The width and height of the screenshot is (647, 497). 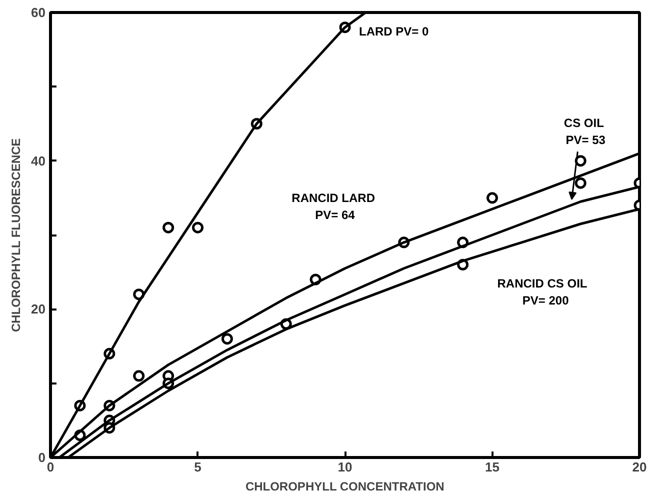 What do you see at coordinates (394, 31) in the screenshot?
I see `series-label: LARD PV= 0` at bounding box center [394, 31].